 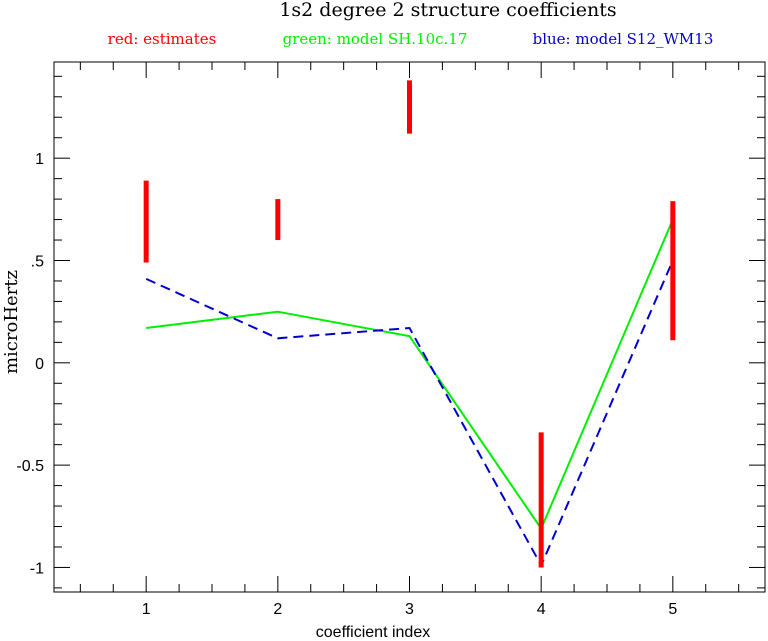 What do you see at coordinates (623, 39) in the screenshot?
I see `legend-entry: blue: model S12_WM13` at bounding box center [623, 39].